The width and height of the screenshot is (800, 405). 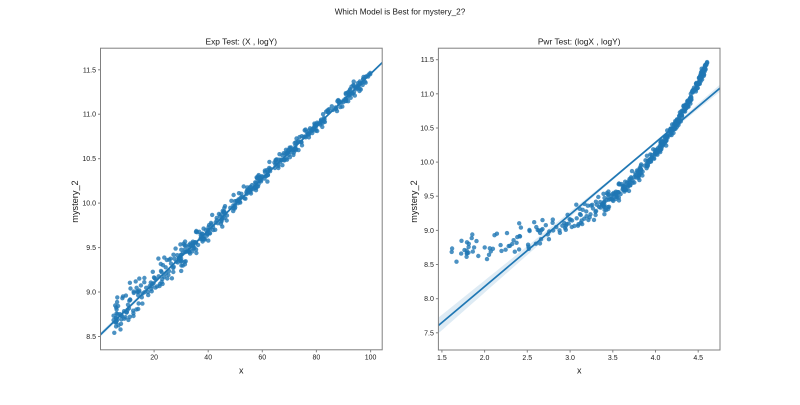 I want to click on svg-text: 40, so click(x=208, y=358).